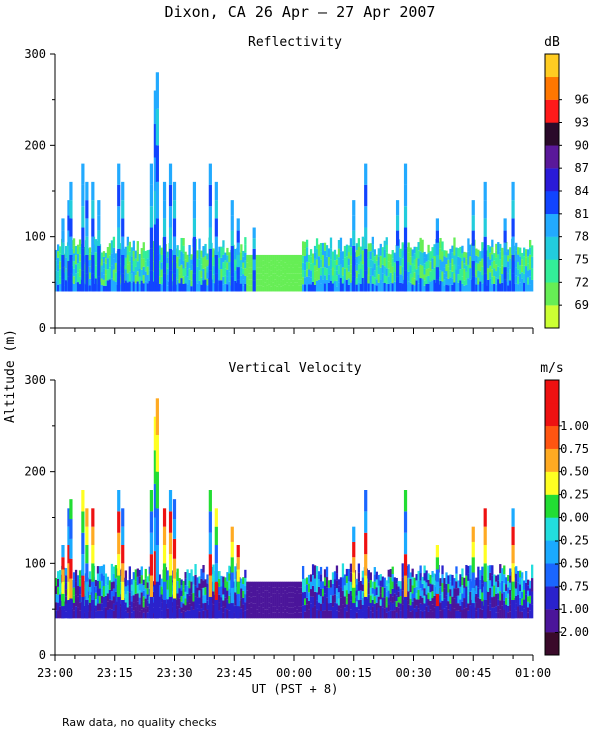  What do you see at coordinates (552, 483) in the screenshot?
I see `colorbar-swatch` at bounding box center [552, 483].